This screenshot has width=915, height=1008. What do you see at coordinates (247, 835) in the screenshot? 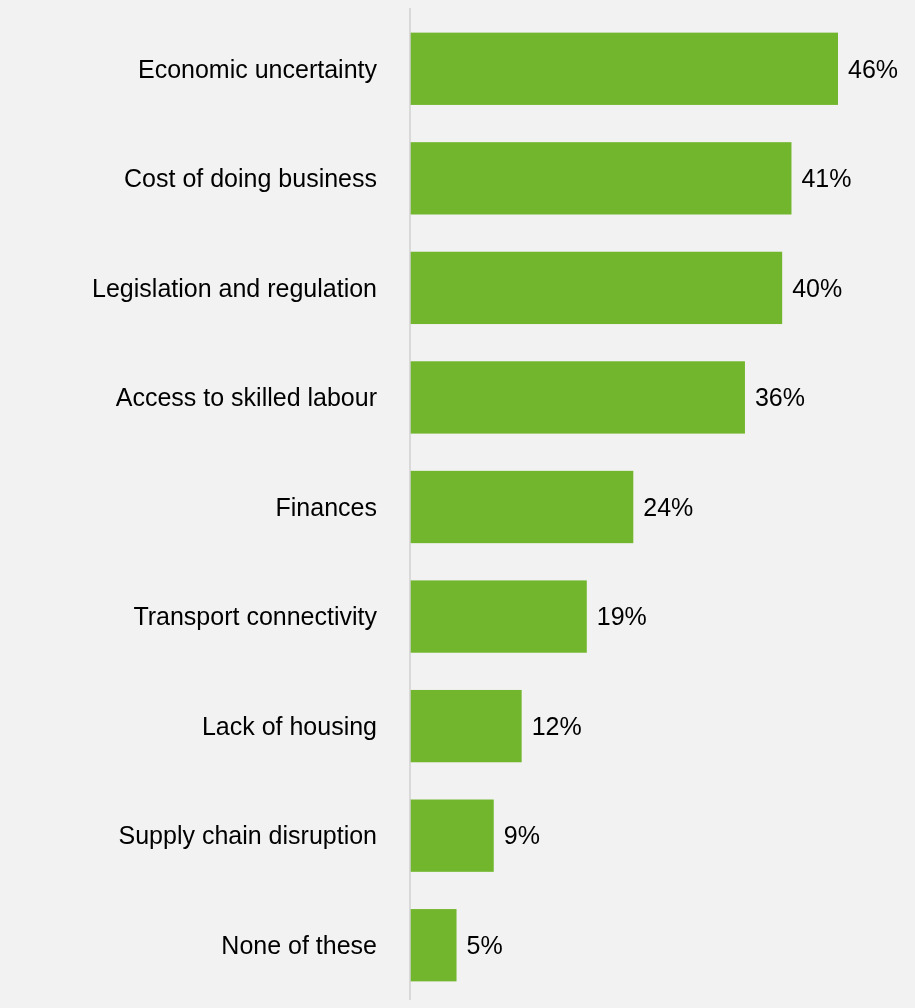
I see `y-tick-label: Supply chain disruption` at bounding box center [247, 835].